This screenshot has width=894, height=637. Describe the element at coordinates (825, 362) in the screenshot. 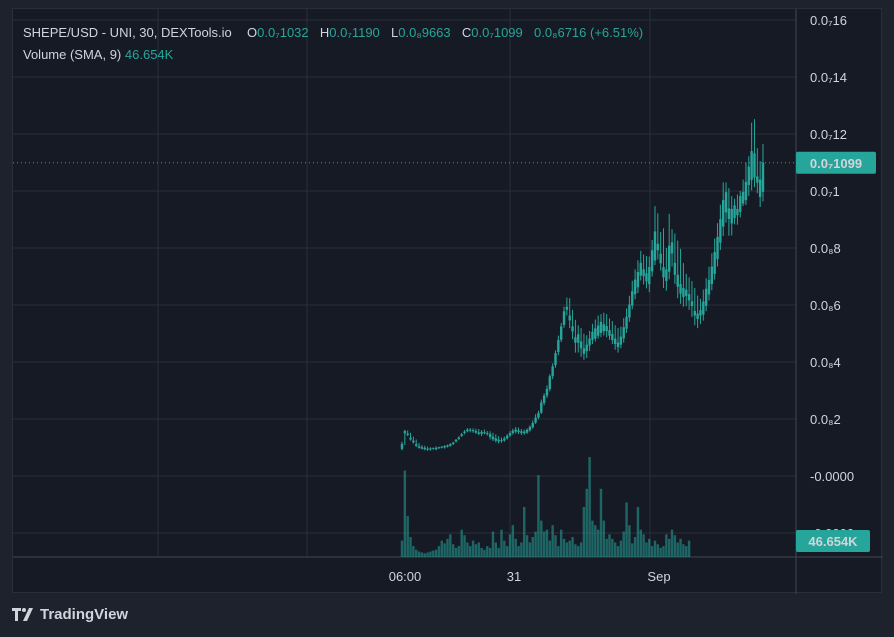

I see `y-tick-label: 0.0₈4` at that location.